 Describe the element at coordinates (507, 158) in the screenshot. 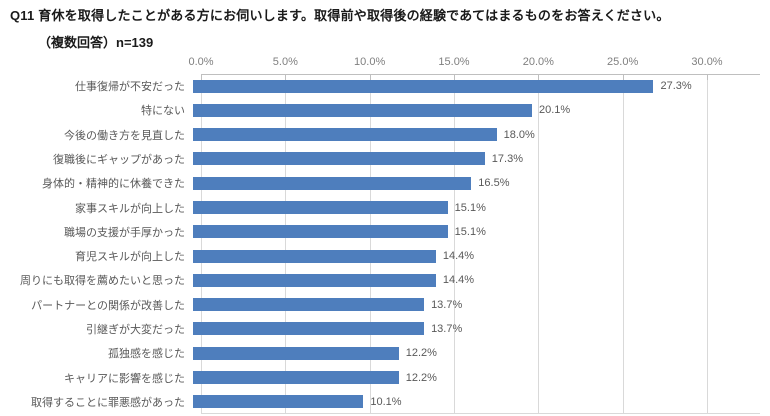

I see `value-label: 17.3%` at that location.